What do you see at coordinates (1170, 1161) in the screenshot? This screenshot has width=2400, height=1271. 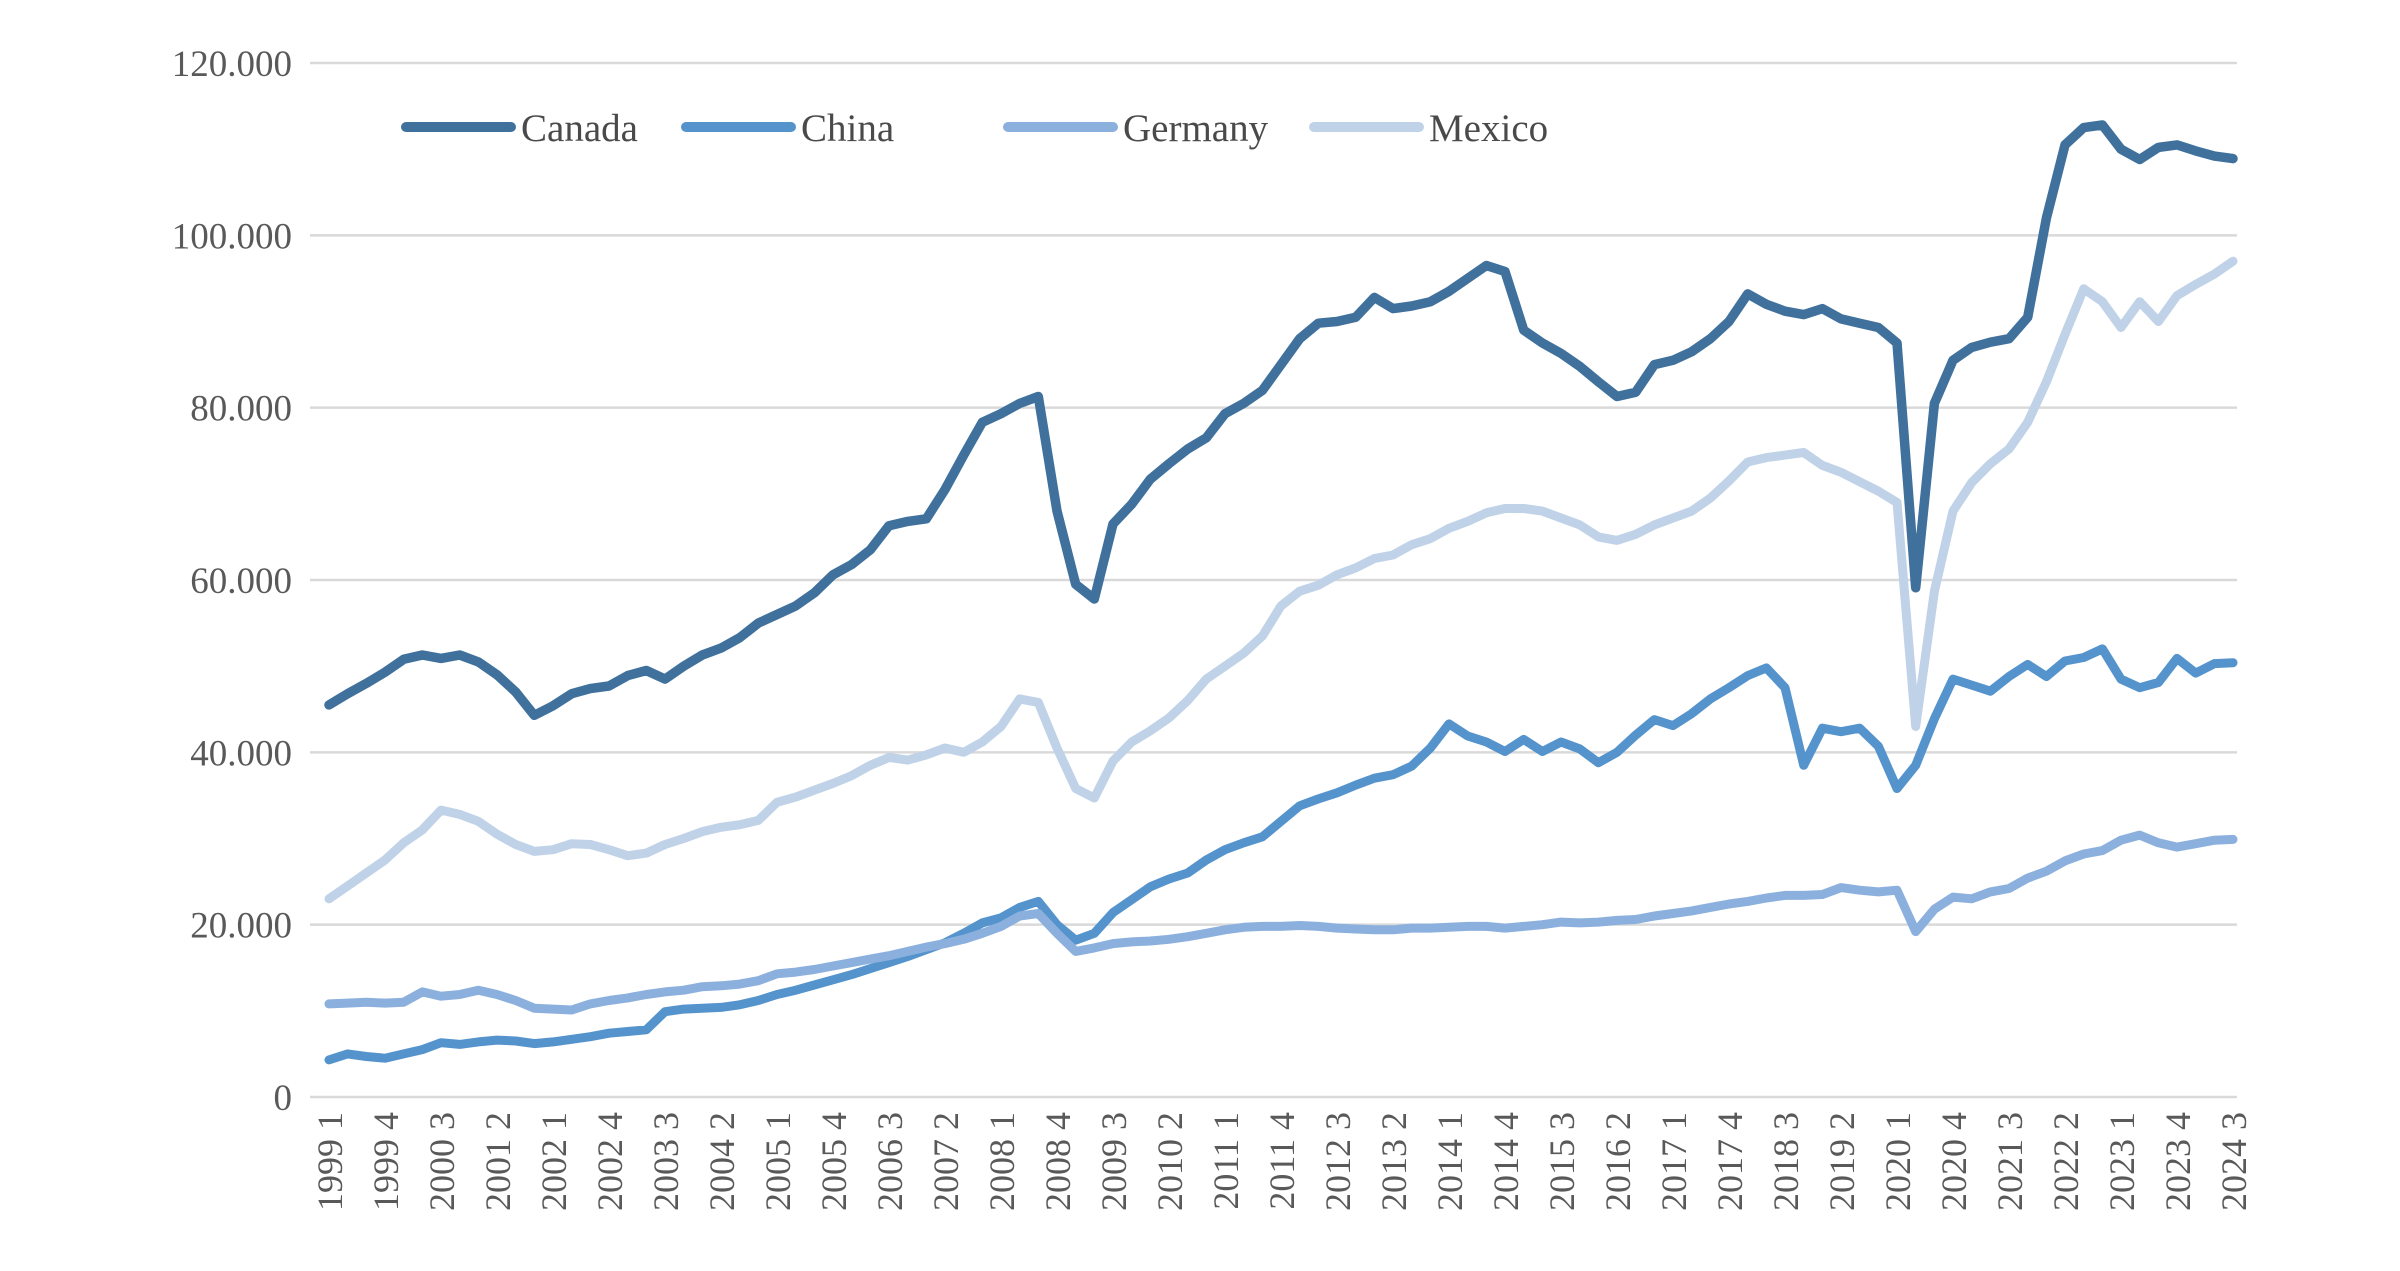 I see `x-tick-label: 2010 2` at bounding box center [1170, 1161].